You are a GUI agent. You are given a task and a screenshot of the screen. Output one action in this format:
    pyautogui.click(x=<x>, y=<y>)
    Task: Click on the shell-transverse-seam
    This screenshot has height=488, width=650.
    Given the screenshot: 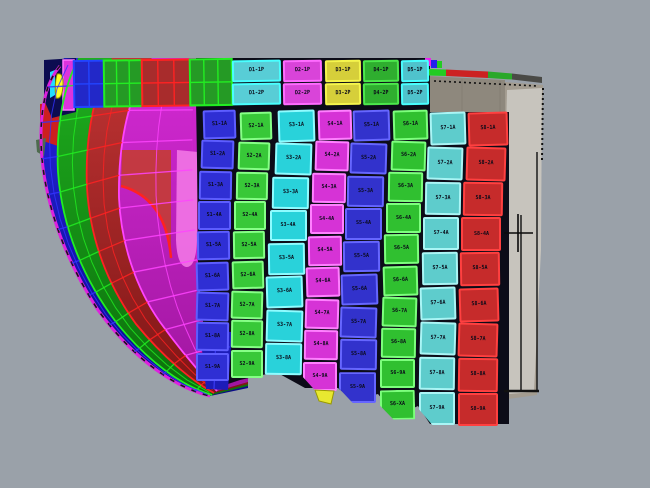 What is the action you would take?
    pyautogui.click(x=199, y=387)
    